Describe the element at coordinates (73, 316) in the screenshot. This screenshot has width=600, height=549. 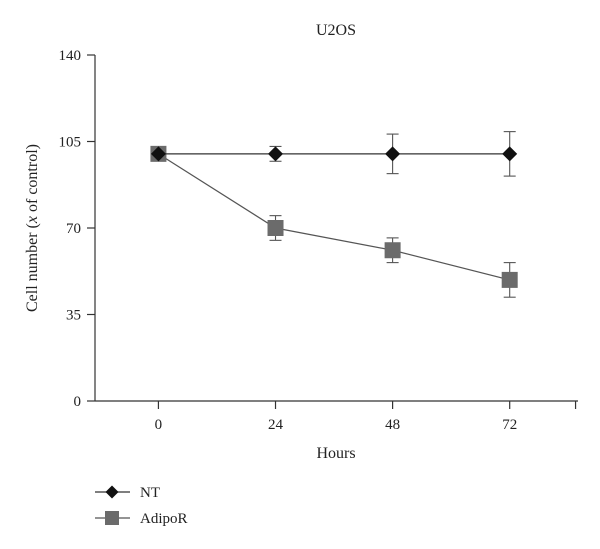
I see `y-tick-label: 35` at that location.